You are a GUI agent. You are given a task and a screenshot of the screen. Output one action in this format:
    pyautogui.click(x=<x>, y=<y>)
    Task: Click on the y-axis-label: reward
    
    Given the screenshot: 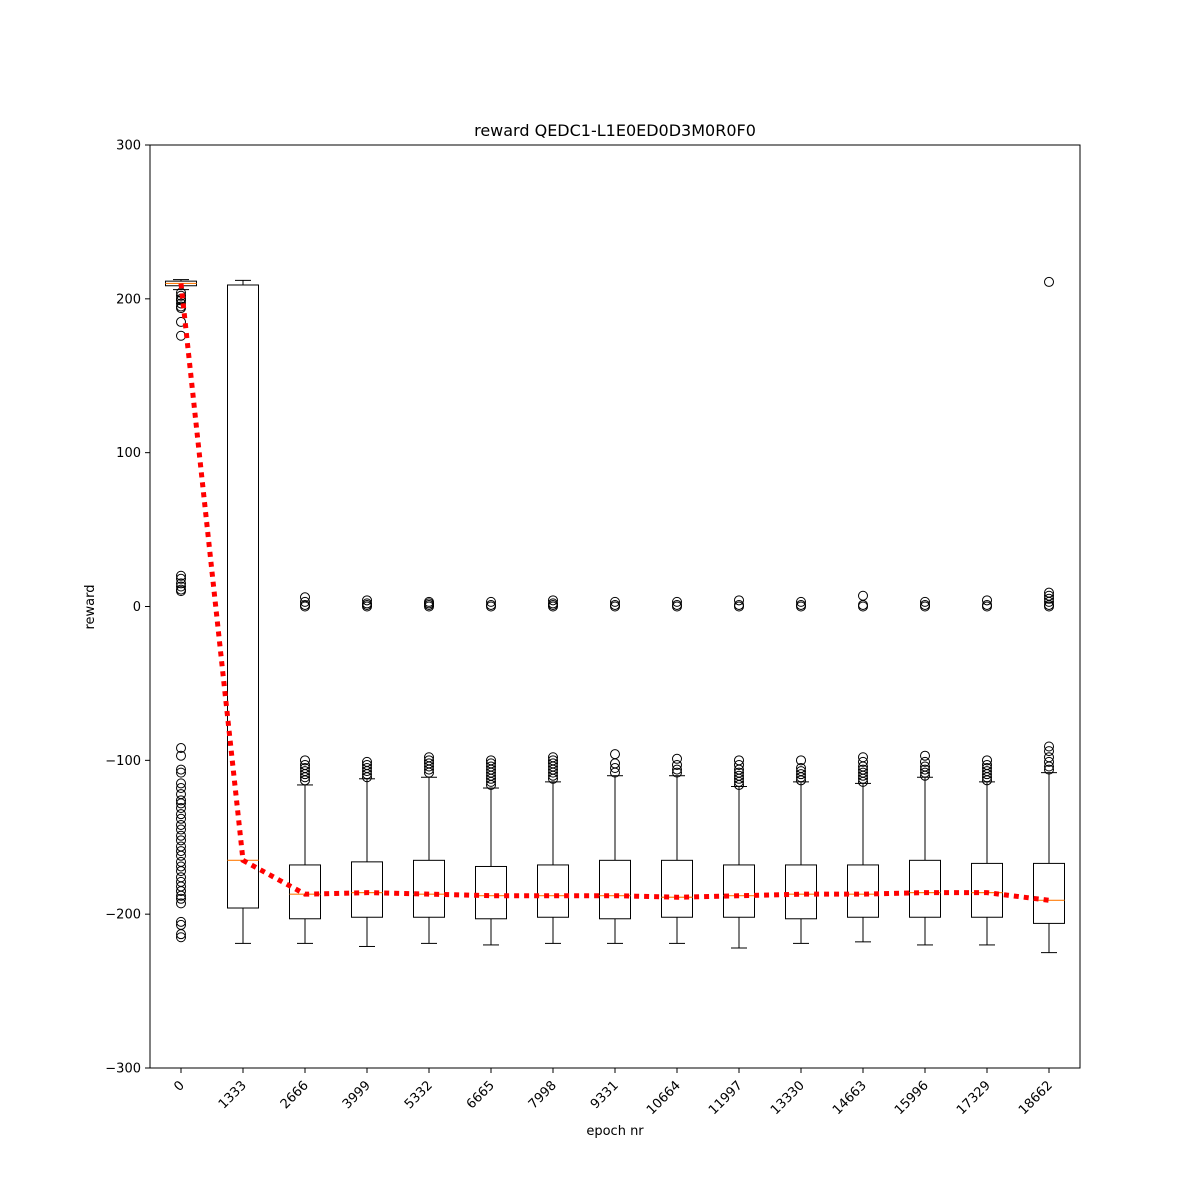 What is the action you would take?
    pyautogui.click(x=90, y=606)
    